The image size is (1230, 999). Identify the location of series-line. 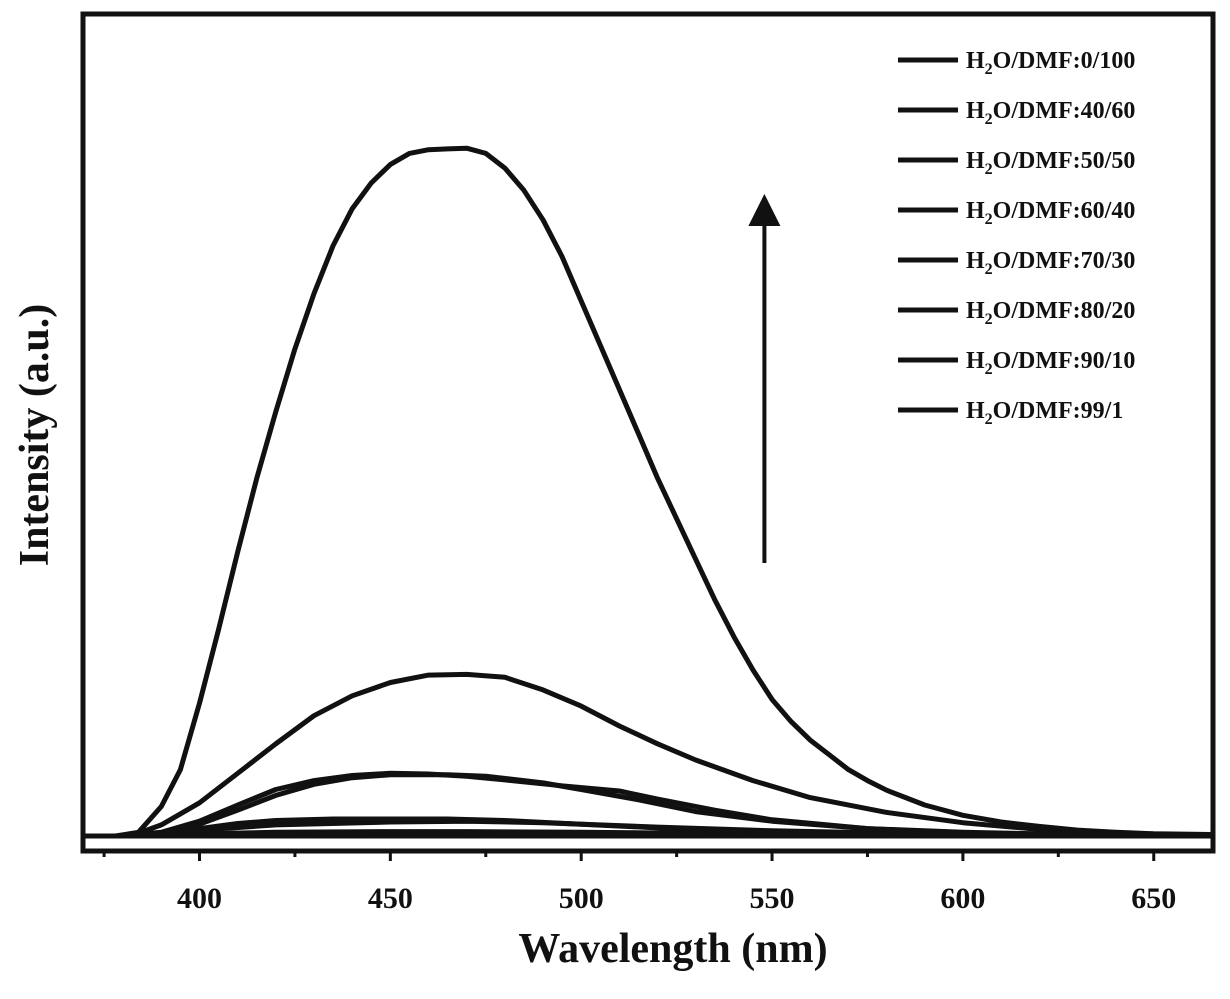
(648, 805).